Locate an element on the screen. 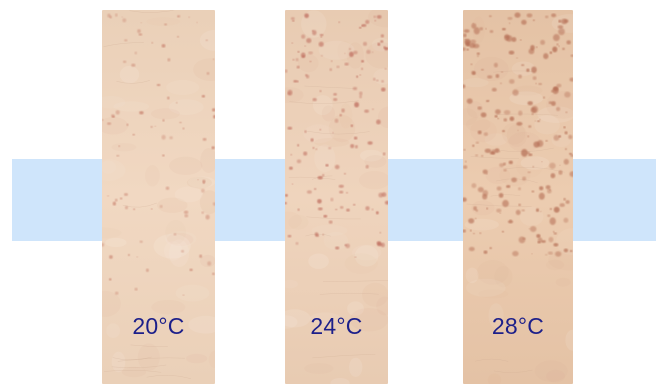 Image resolution: width=660 pixels, height=385 pixels. temperature-label: 24°C is located at coordinates (336, 326).